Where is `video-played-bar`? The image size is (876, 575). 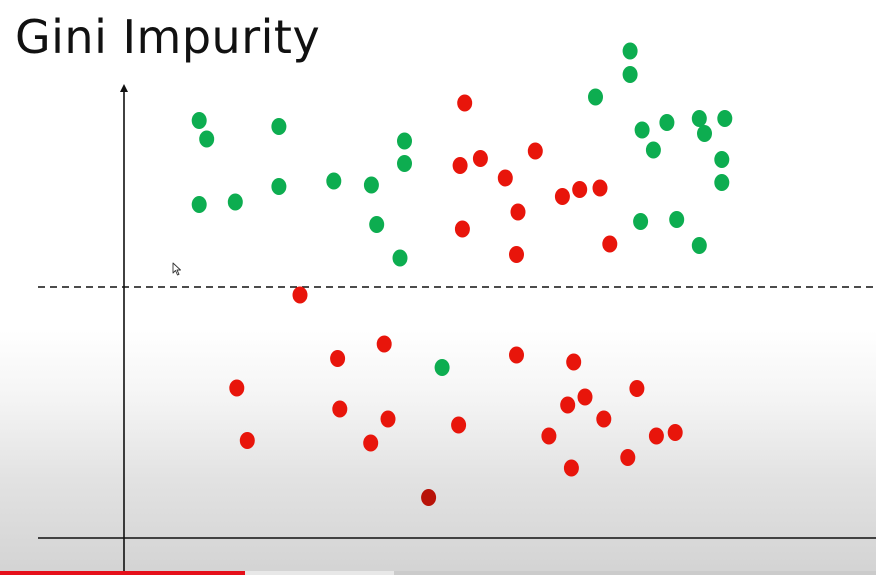 video-played-bar is located at coordinates (123, 573).